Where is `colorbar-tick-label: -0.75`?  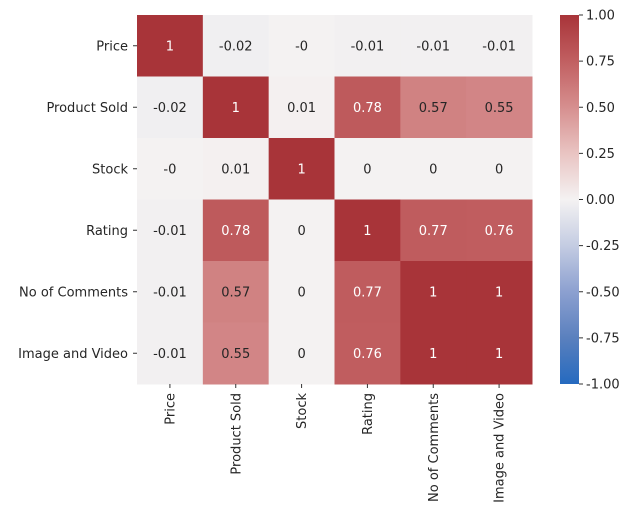 colorbar-tick-label: -0.75 is located at coordinates (603, 338).